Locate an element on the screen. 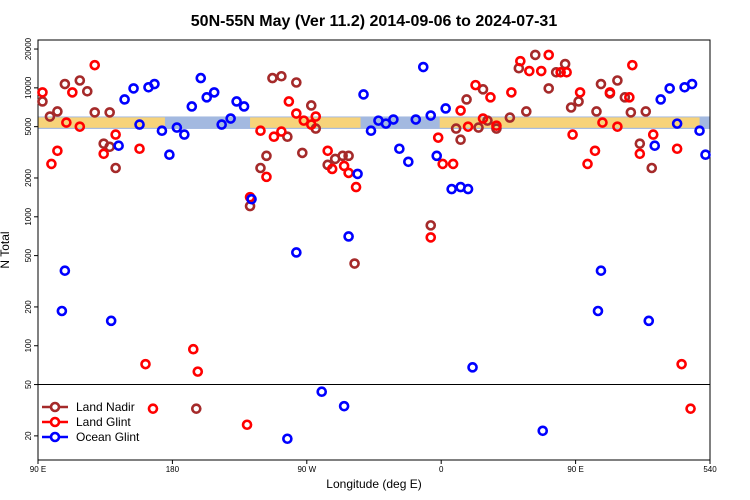 This screenshot has height=500, width=750. y-tick-label: 500 is located at coordinates (28, 255).